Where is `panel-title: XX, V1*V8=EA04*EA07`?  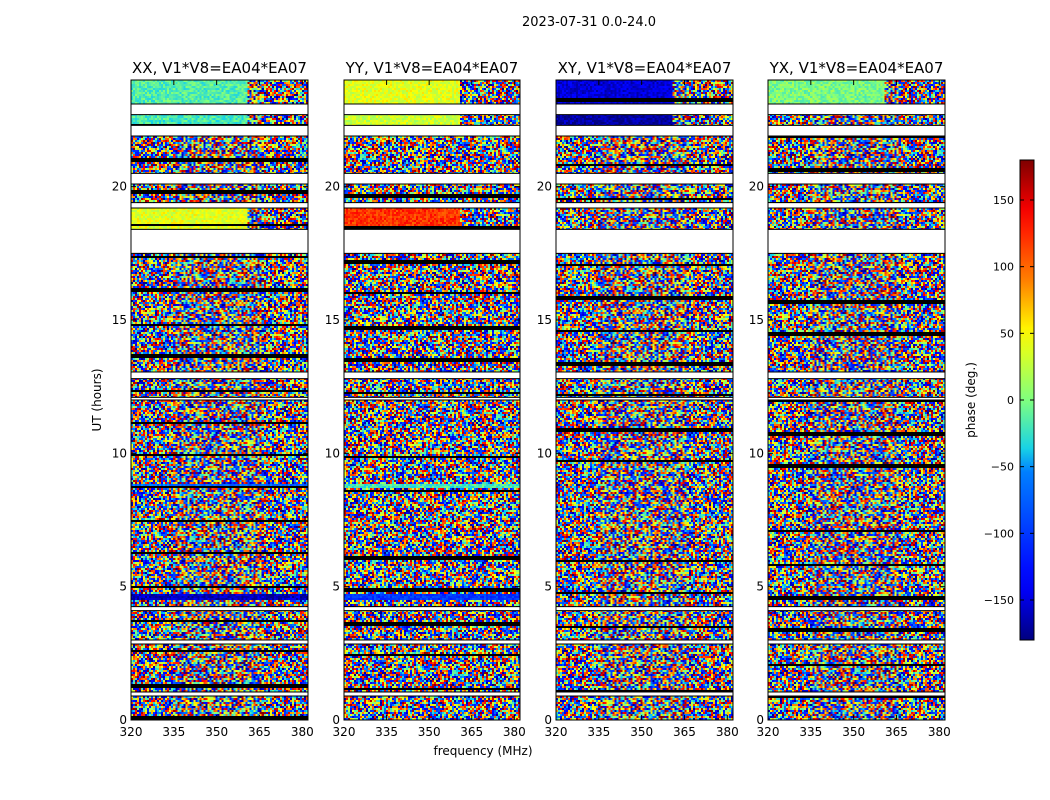
panel-title: XX, V1*V8=EA04*EA07 is located at coordinates (219, 68).